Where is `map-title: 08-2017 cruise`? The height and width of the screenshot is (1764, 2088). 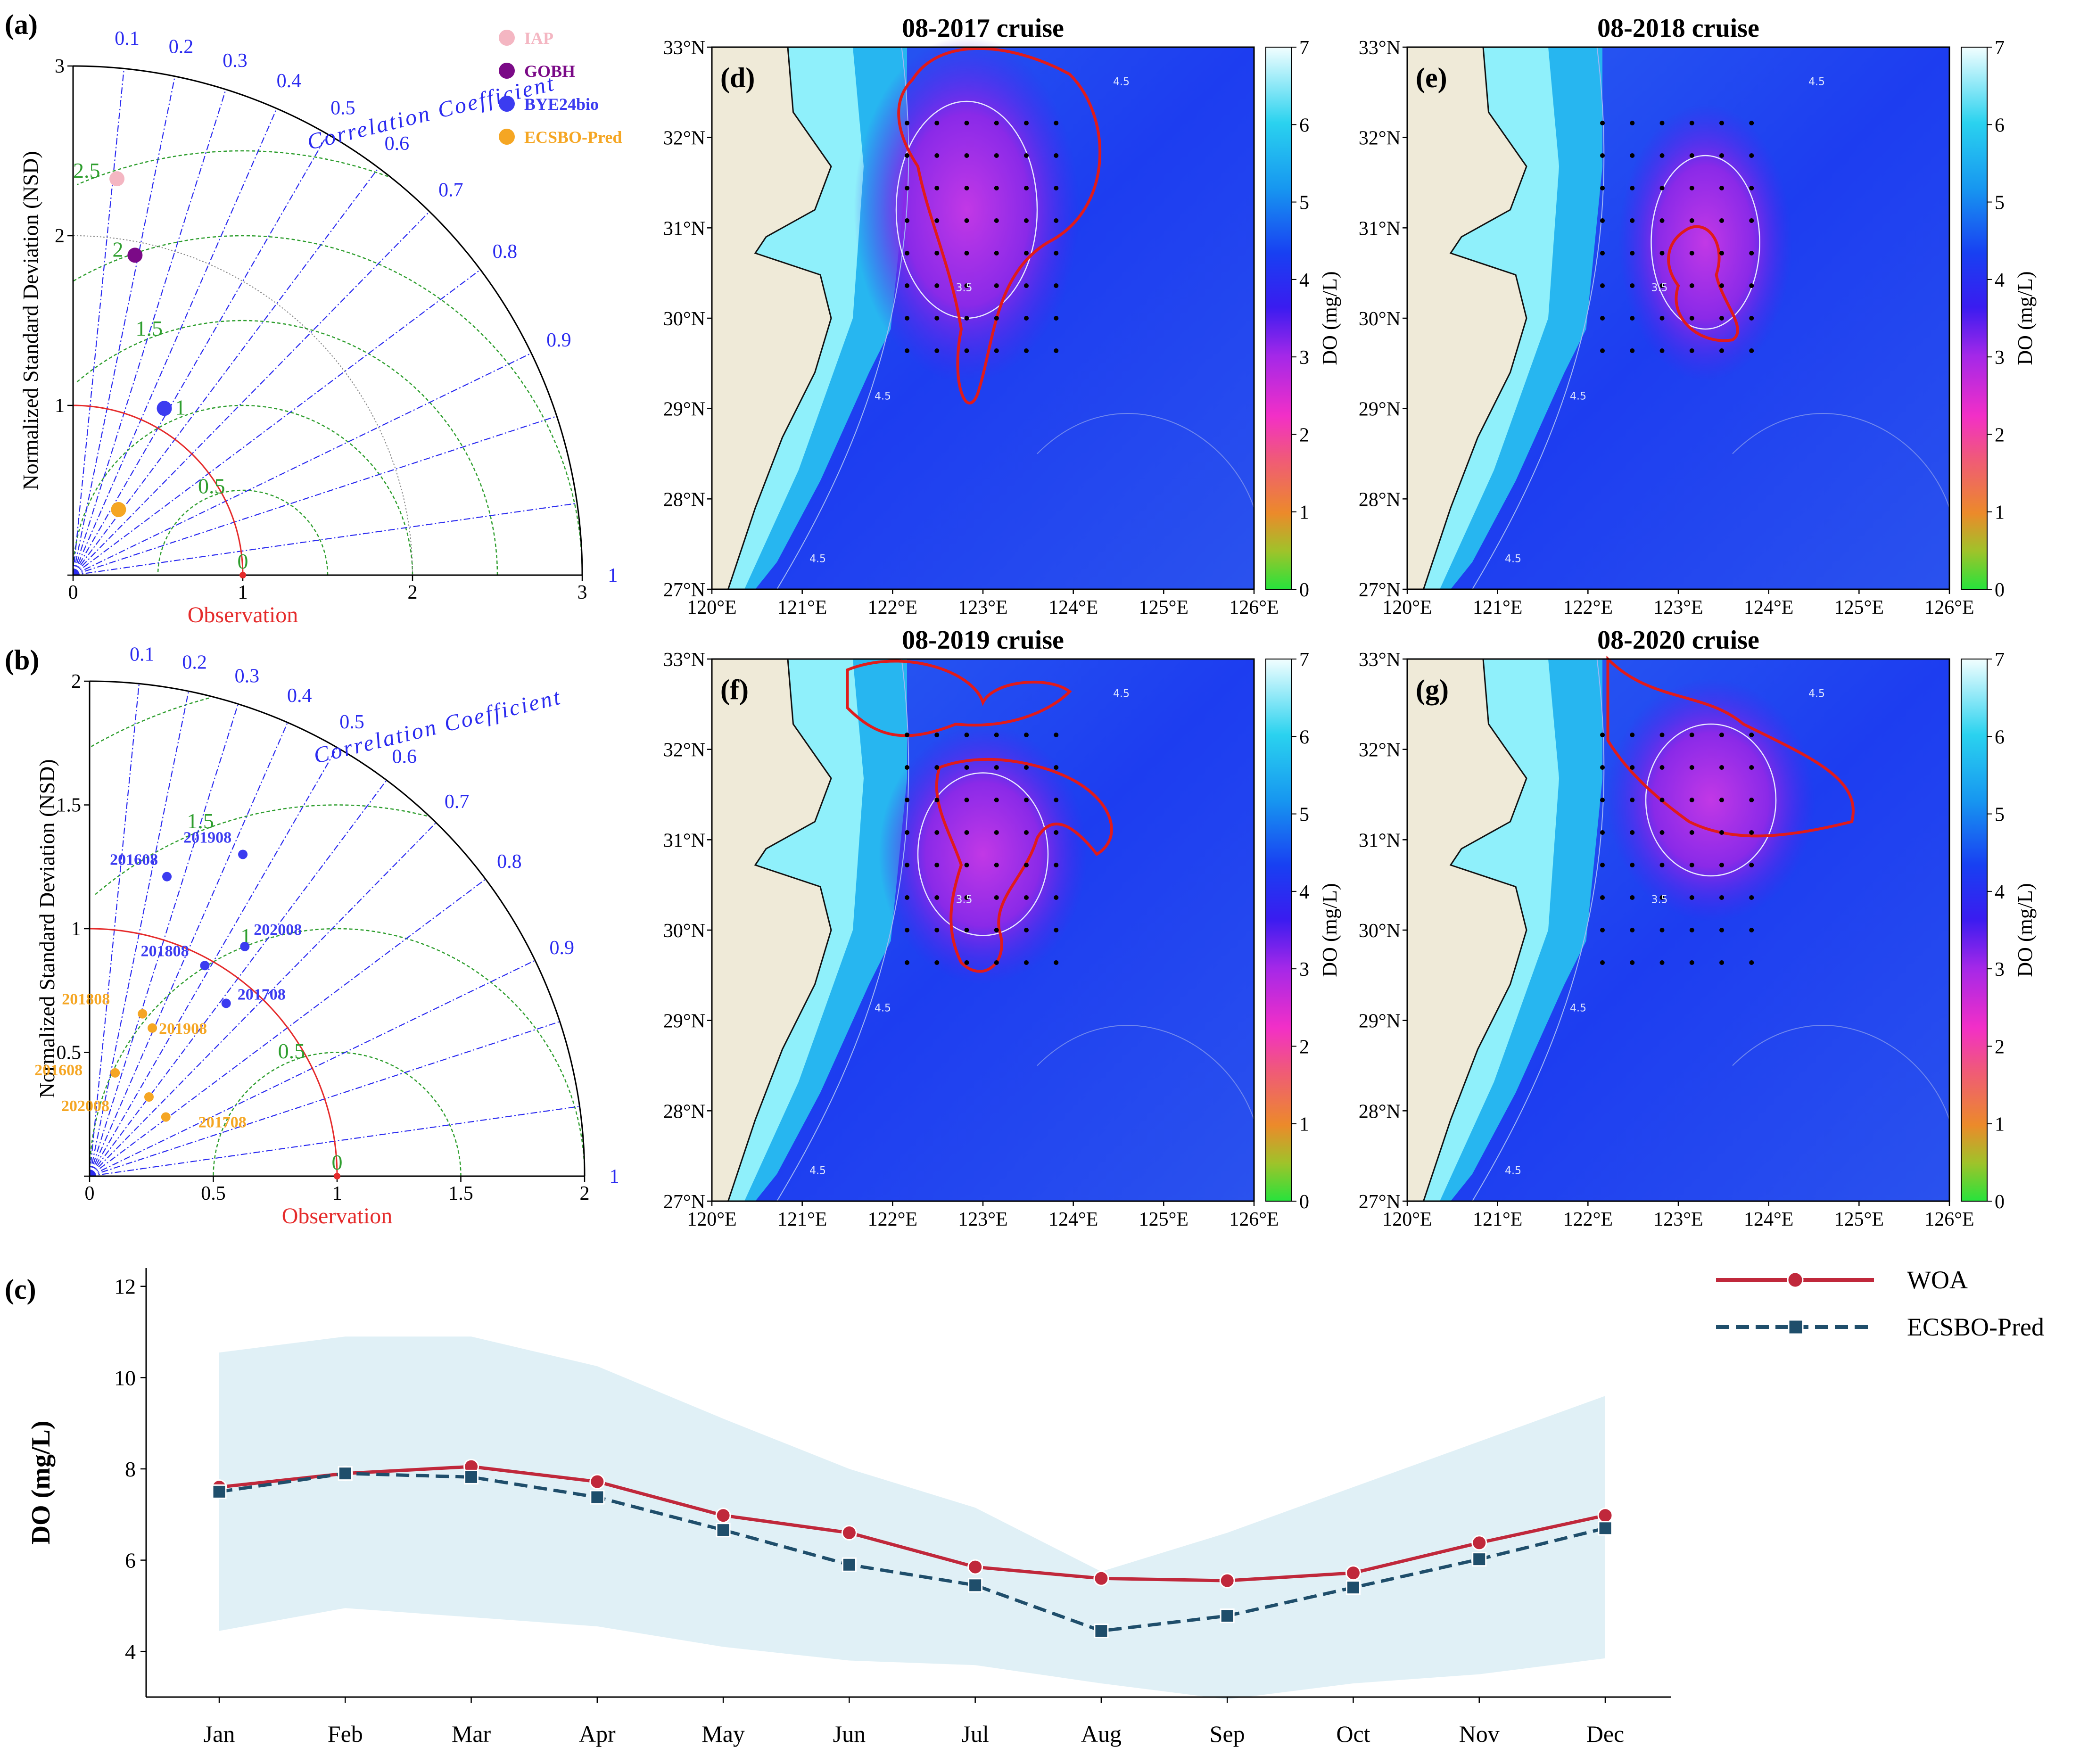
map-title: 08-2017 cruise is located at coordinates (983, 28).